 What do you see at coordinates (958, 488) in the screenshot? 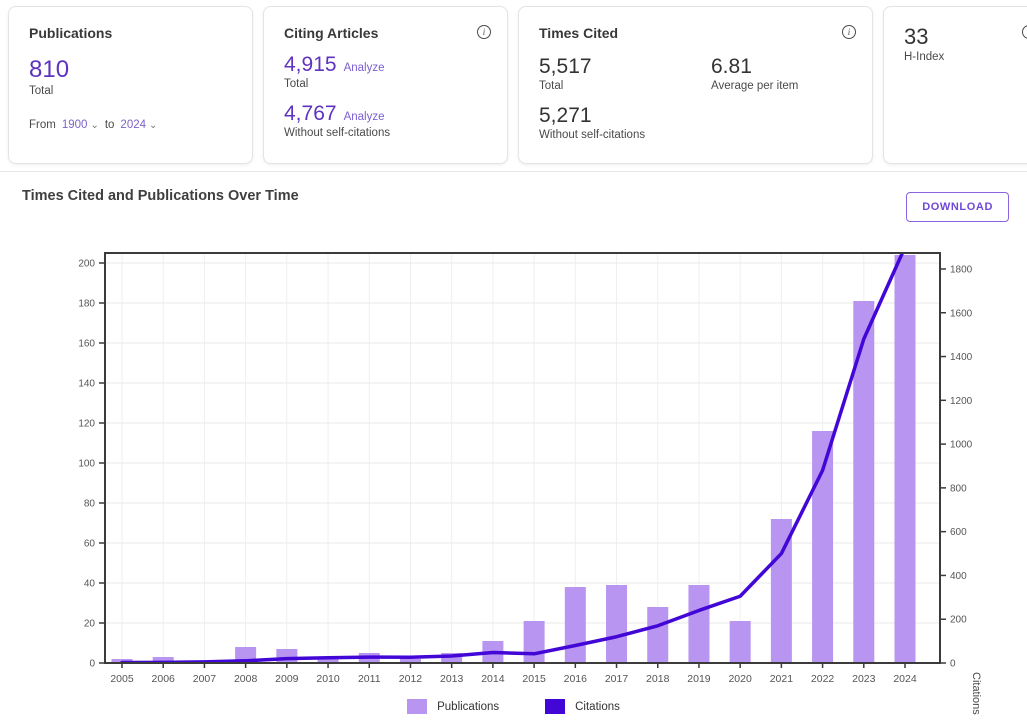
I see `right-axis-tick-label: 800` at bounding box center [958, 488].